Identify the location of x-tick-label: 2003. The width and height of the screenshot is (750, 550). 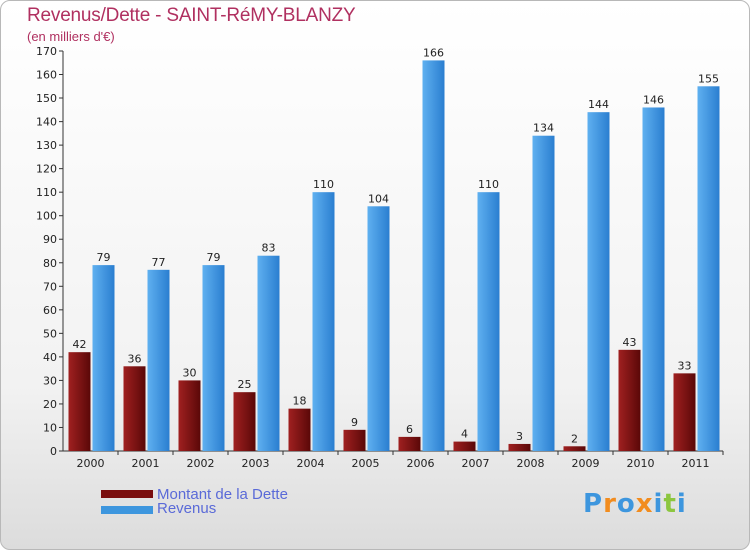
(256, 463).